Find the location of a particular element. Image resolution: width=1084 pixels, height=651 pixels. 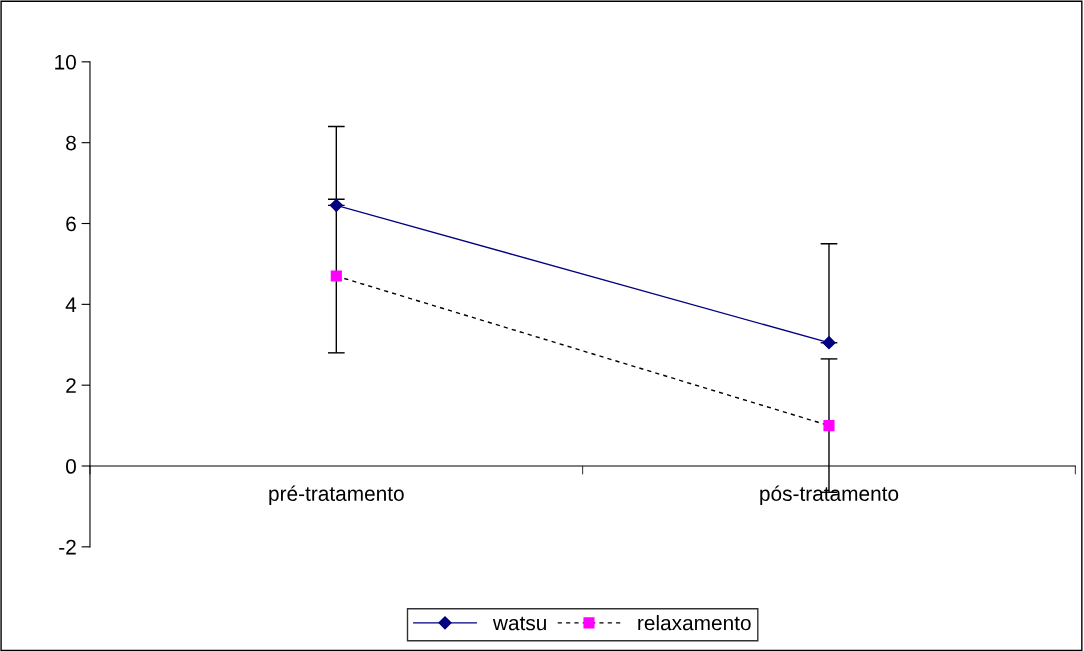

y-tick-label: 0 is located at coordinates (71, 466).